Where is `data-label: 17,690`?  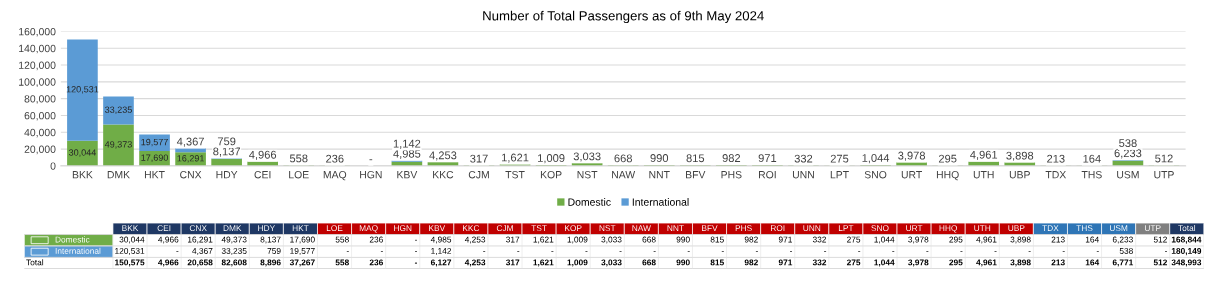
data-label: 17,690 is located at coordinates (302, 240).